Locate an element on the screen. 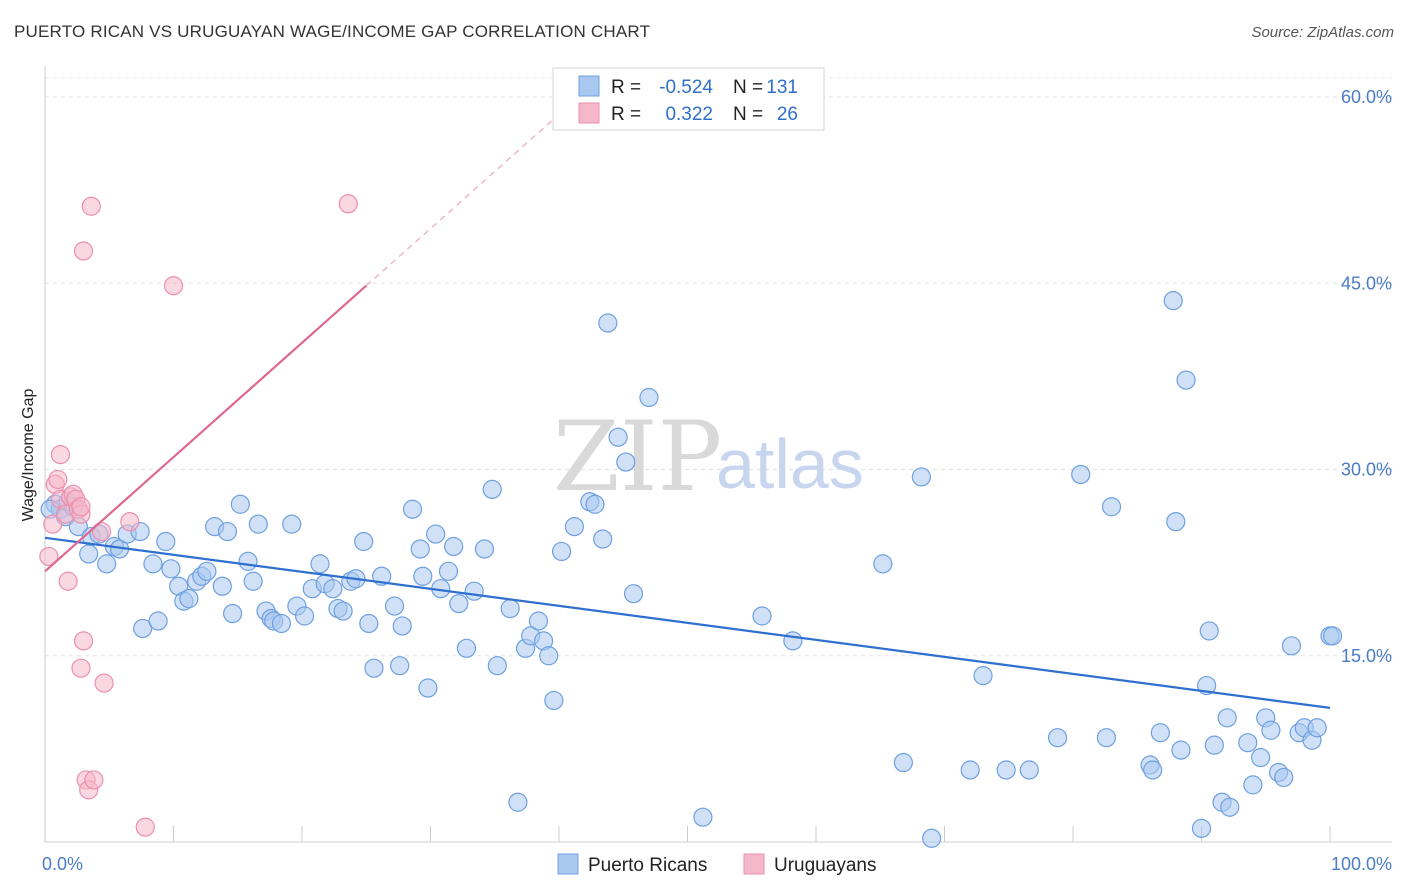 This screenshot has height=892, width=1406. legend-r-value-1: -0.524 is located at coordinates (686, 87).